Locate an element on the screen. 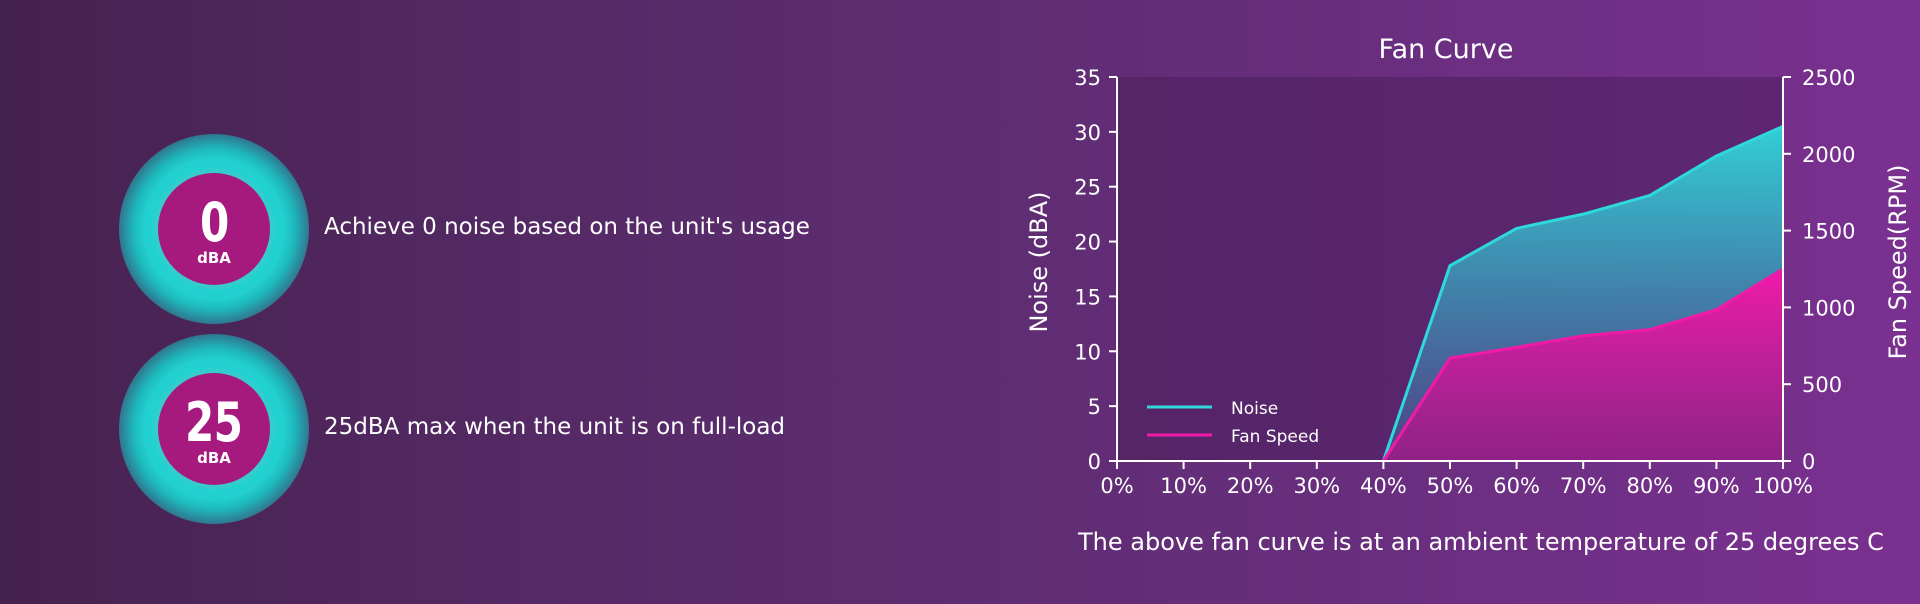 Image resolution: width=1920 pixels, height=604 pixels. y-tick-label: 15 is located at coordinates (1087, 297).